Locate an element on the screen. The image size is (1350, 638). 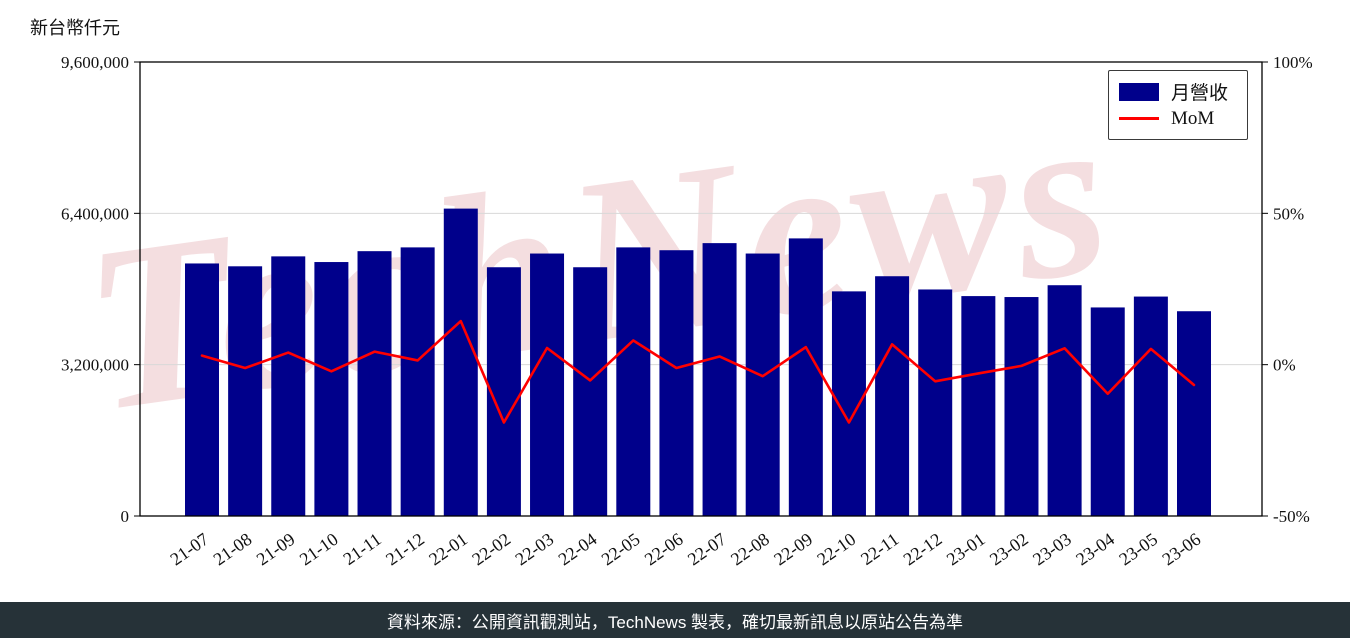
x-axis-tick-label: 22-01 is located at coordinates (448, 549).